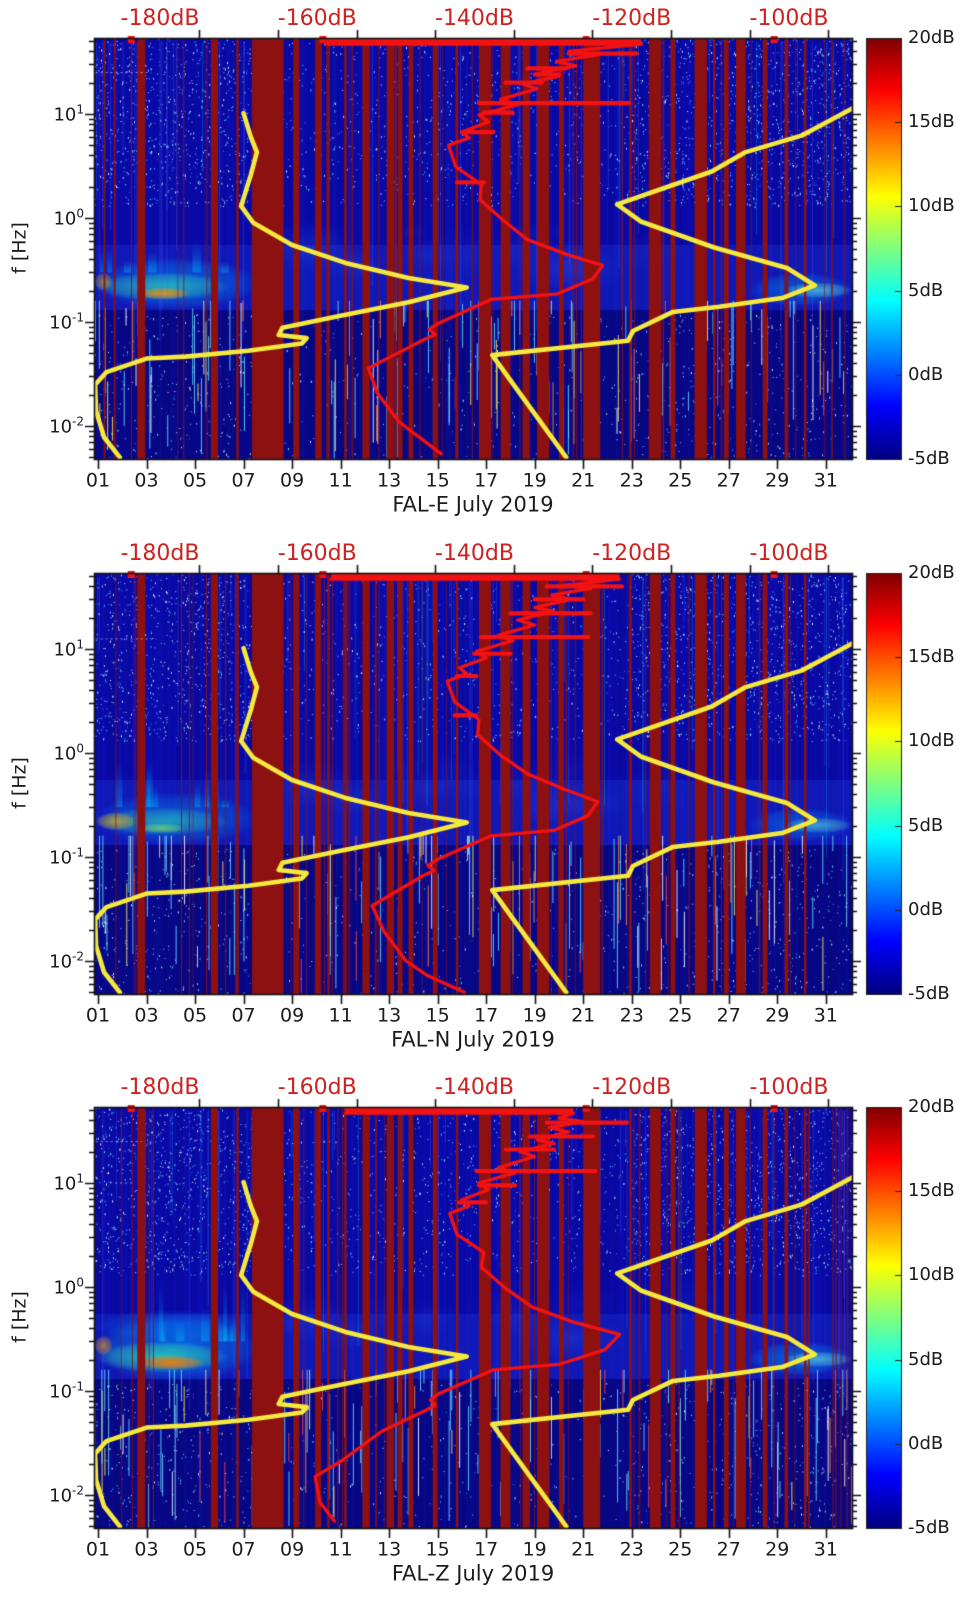  What do you see at coordinates (825, 480) in the screenshot?
I see `x-tick-label: 31` at bounding box center [825, 480].